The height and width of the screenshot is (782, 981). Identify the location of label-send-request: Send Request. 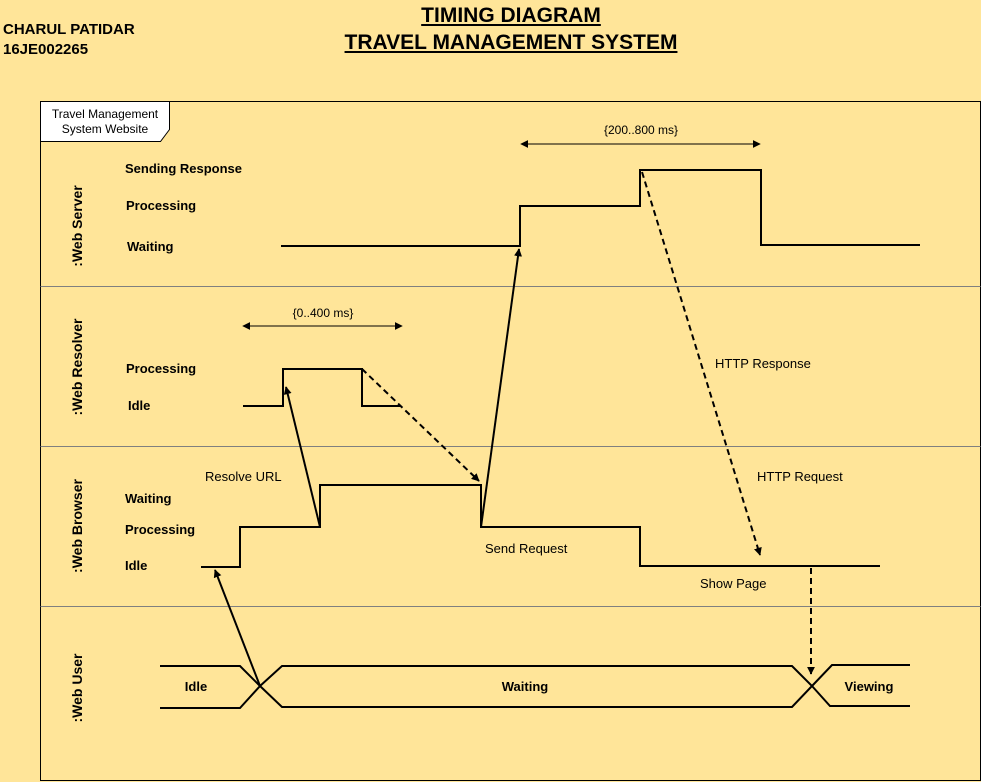
(526, 548).